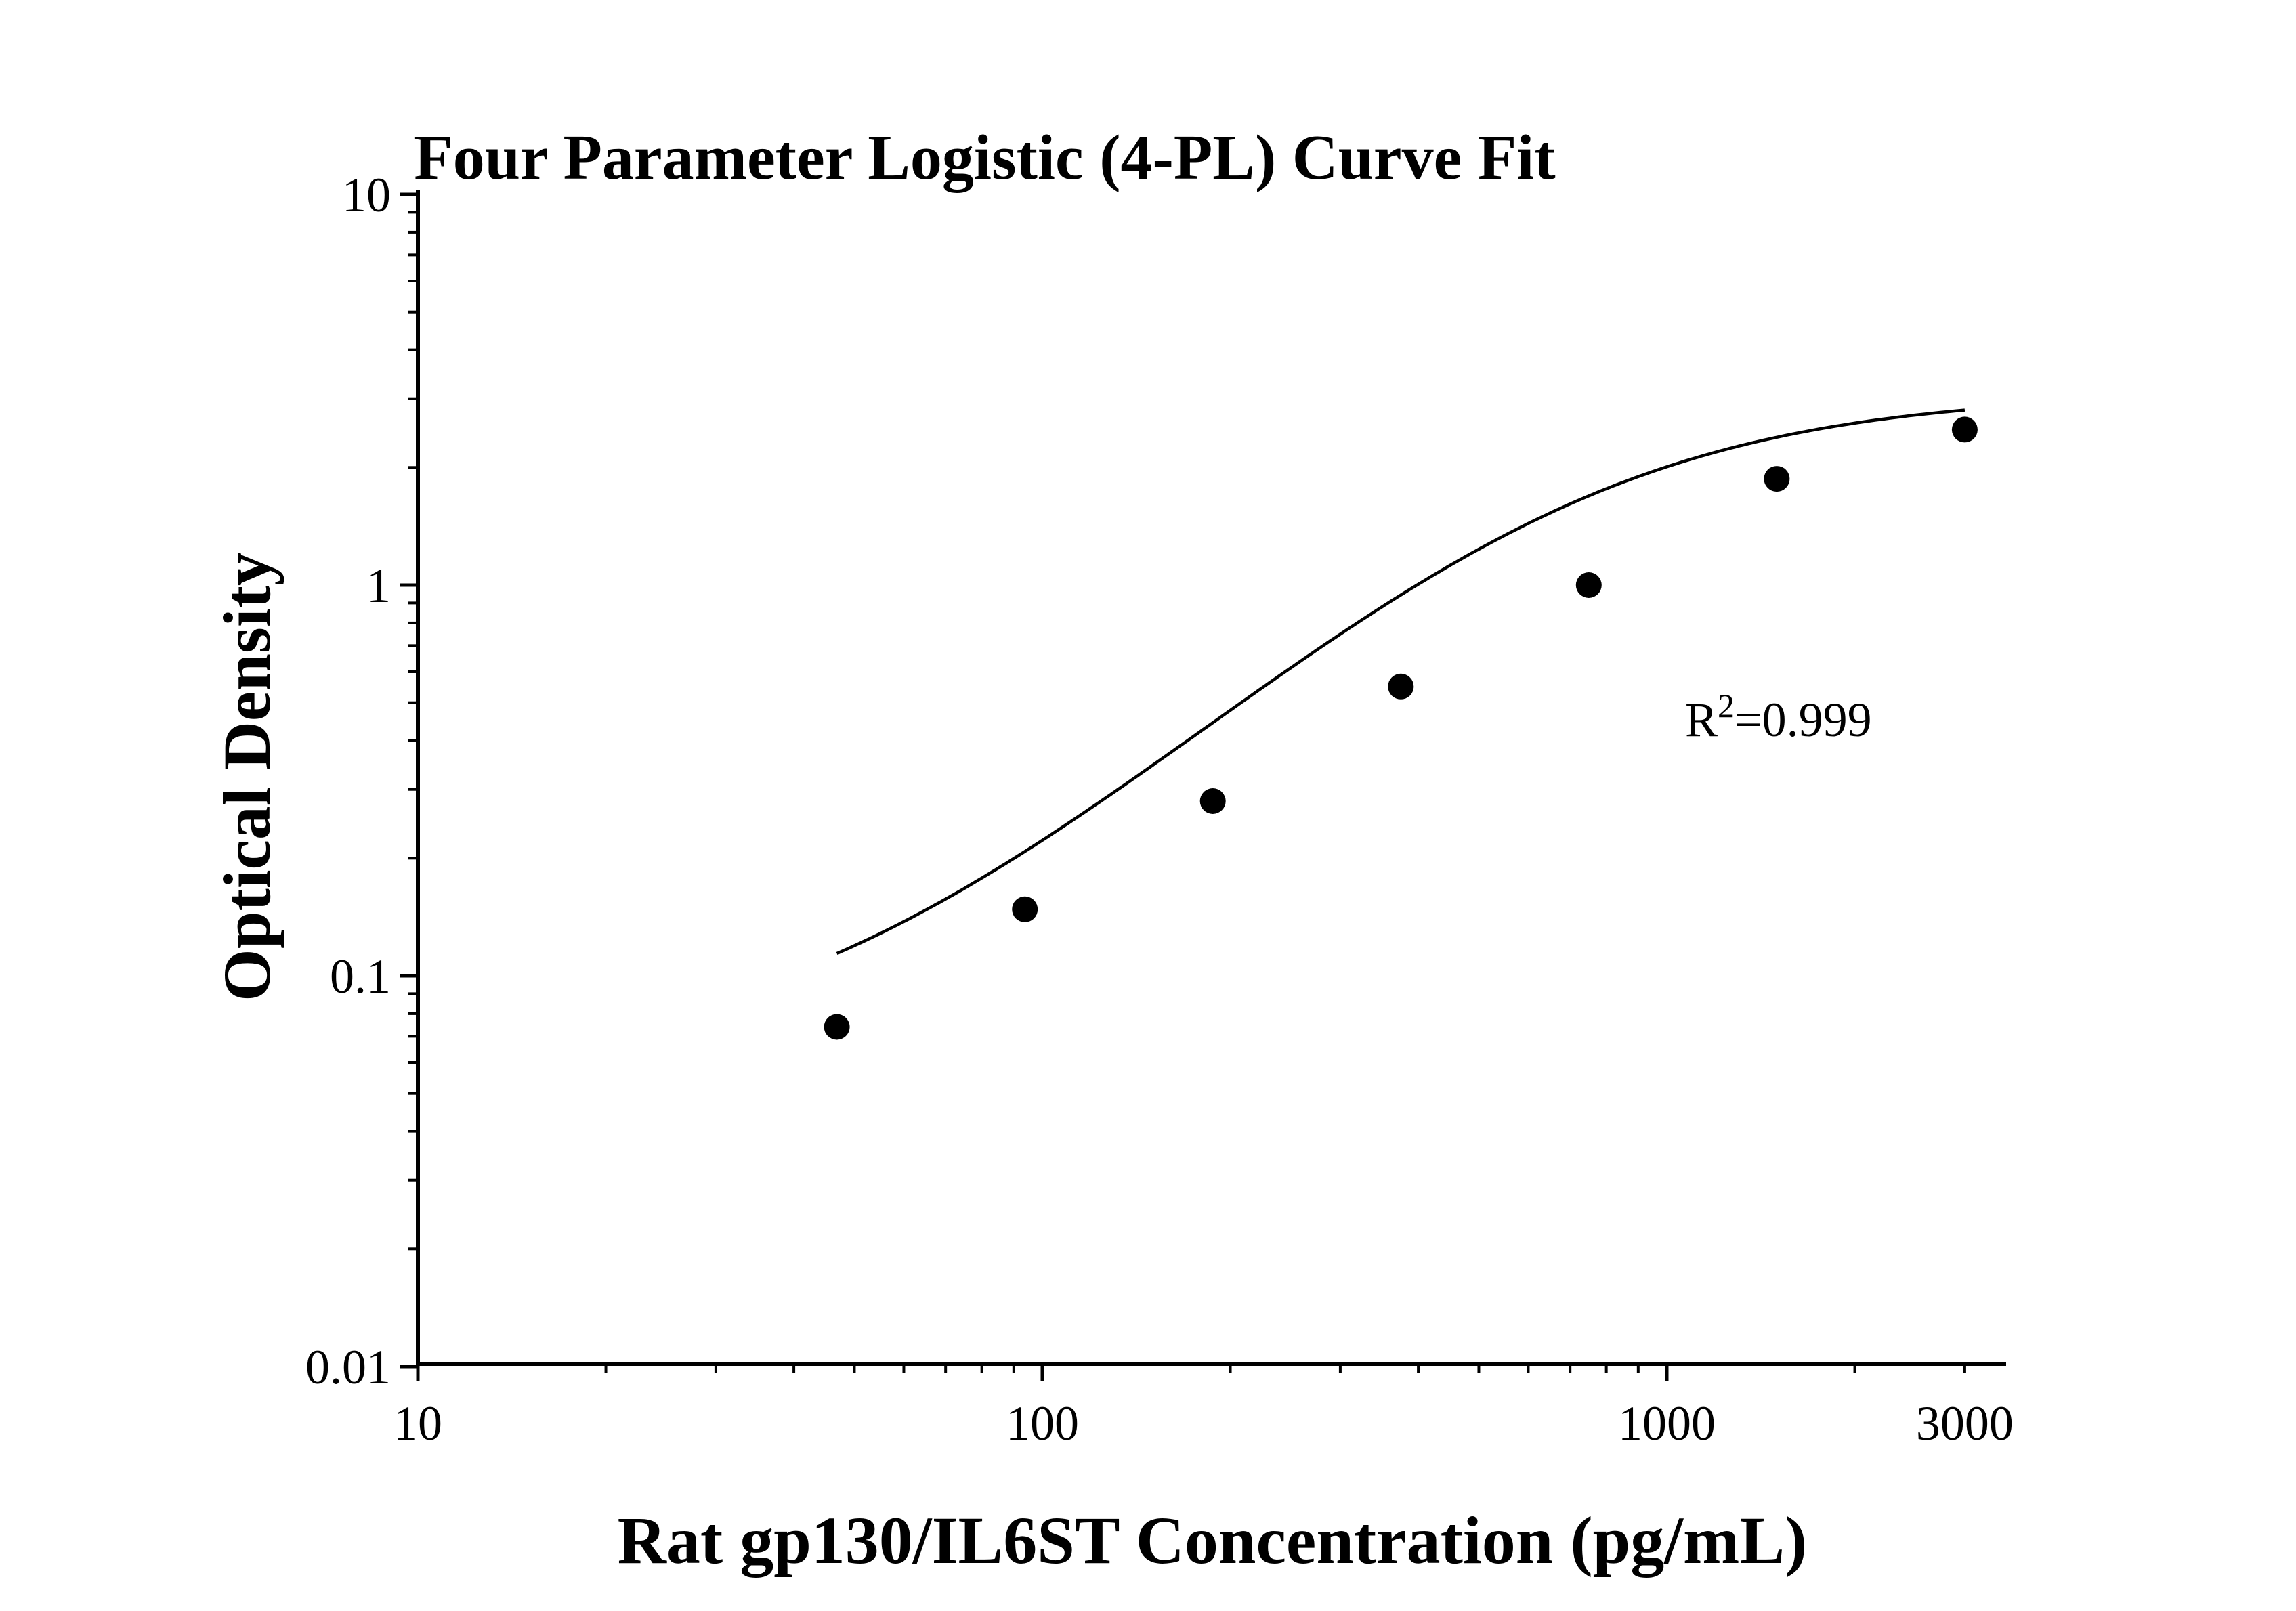 Image resolution: width=2296 pixels, height=1611 pixels. Describe the element at coordinates (1965, 1423) in the screenshot. I see `x-tick-label: 3000` at that location.